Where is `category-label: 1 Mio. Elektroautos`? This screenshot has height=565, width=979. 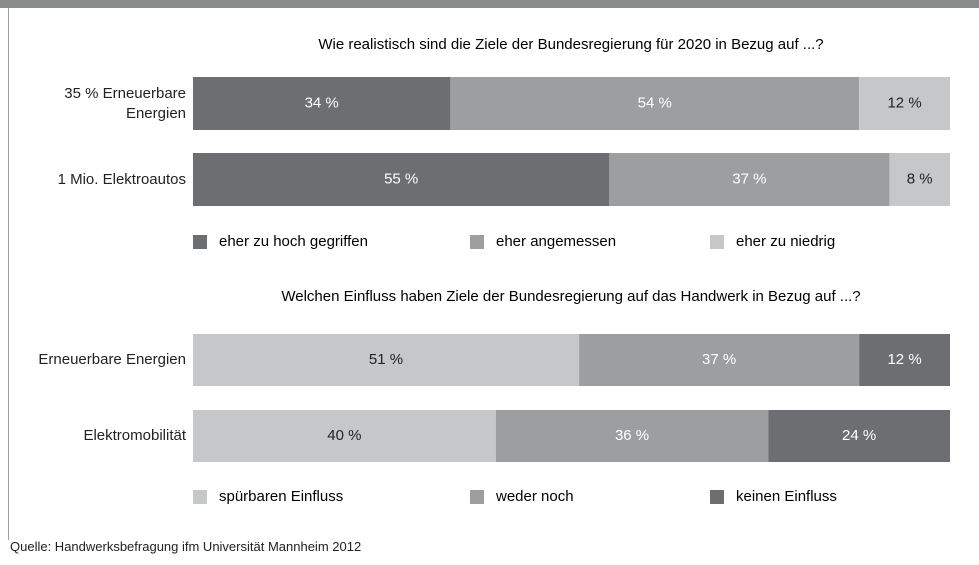 category-label: 1 Mio. Elektroautos is located at coordinates (121, 179).